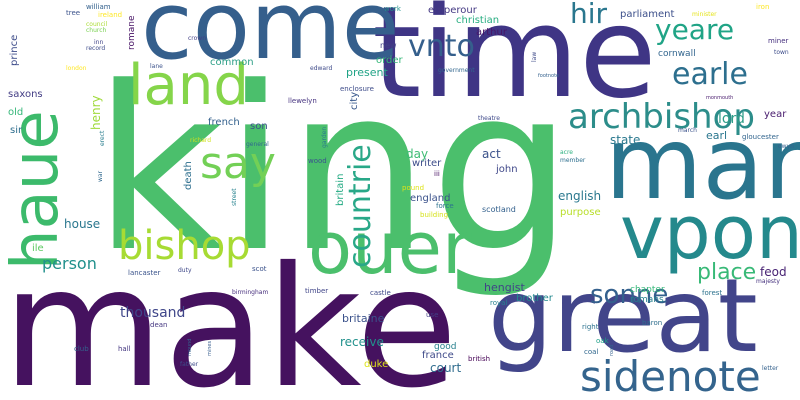 The height and width of the screenshot is (400, 800). What do you see at coordinates (16, 130) in the screenshot?
I see `word-sir: sir` at bounding box center [16, 130].